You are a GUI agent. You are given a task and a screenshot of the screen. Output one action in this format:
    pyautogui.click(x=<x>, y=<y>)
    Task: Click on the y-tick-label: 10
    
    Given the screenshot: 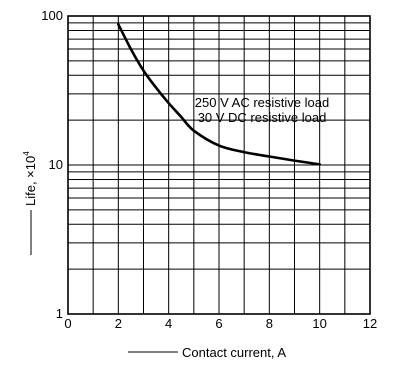 What is the action you would take?
    pyautogui.click(x=56, y=164)
    